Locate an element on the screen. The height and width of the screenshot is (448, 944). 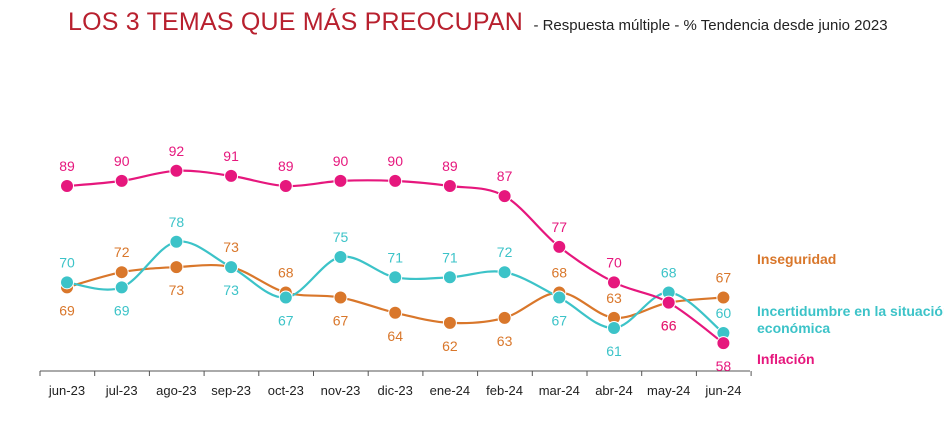
x-tick-label: jun-24 is located at coordinates (722, 390).